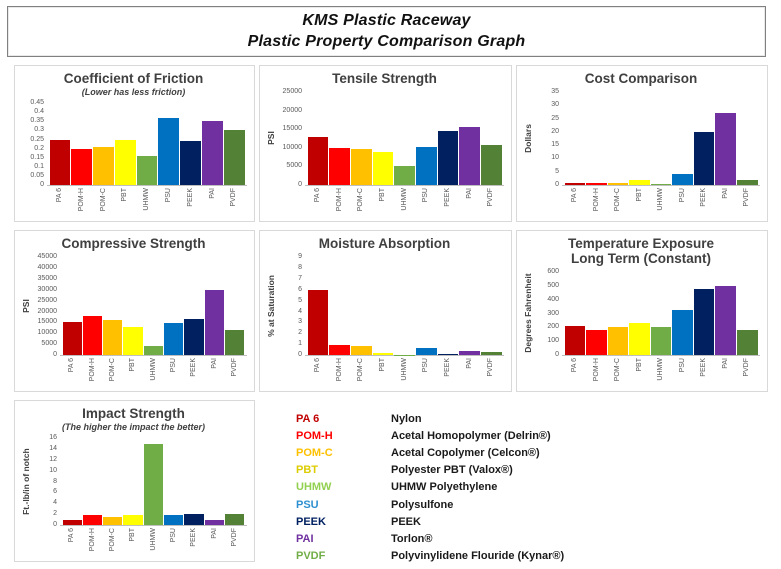 This screenshot has width=781, height=569. I want to click on y-axis-ticks: 0 1 2 3 4 5 6 7 8 9, so click(291, 305).